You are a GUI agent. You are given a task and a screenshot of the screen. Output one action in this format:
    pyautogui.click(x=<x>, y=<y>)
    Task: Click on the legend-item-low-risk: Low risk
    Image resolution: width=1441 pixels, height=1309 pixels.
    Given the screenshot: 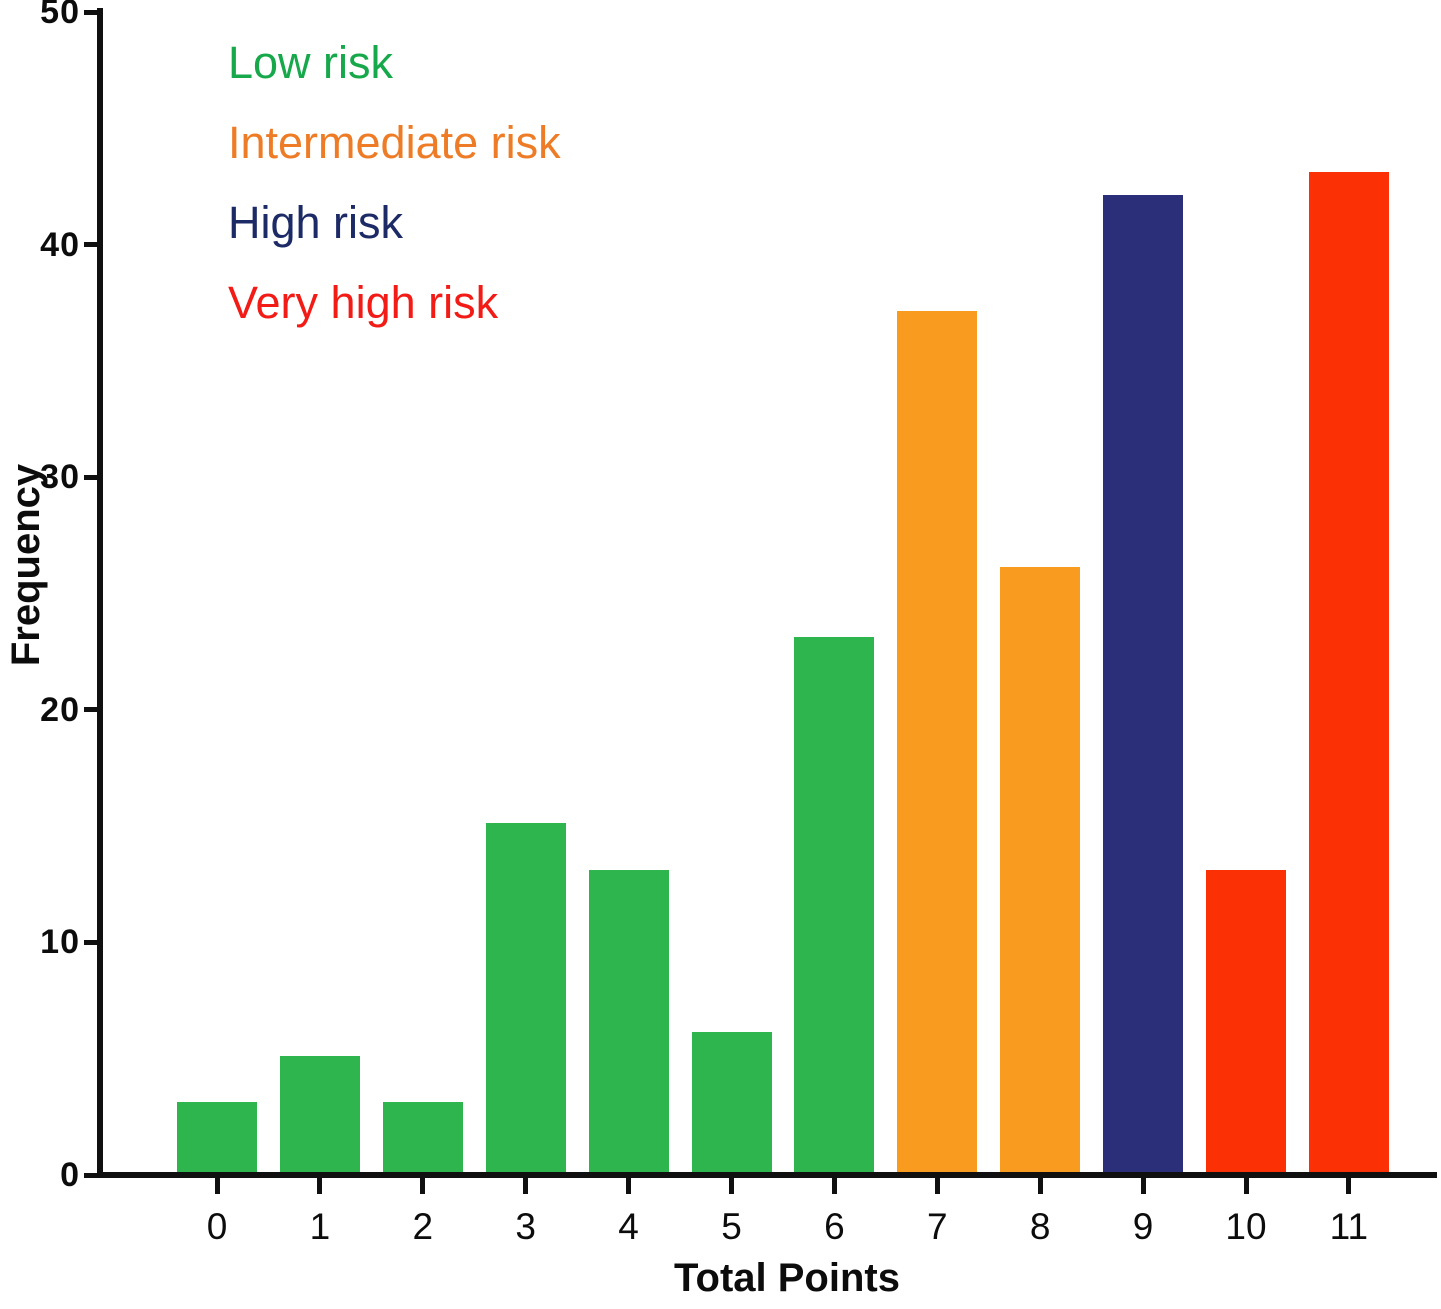 What is the action you would take?
    pyautogui.click(x=311, y=62)
    